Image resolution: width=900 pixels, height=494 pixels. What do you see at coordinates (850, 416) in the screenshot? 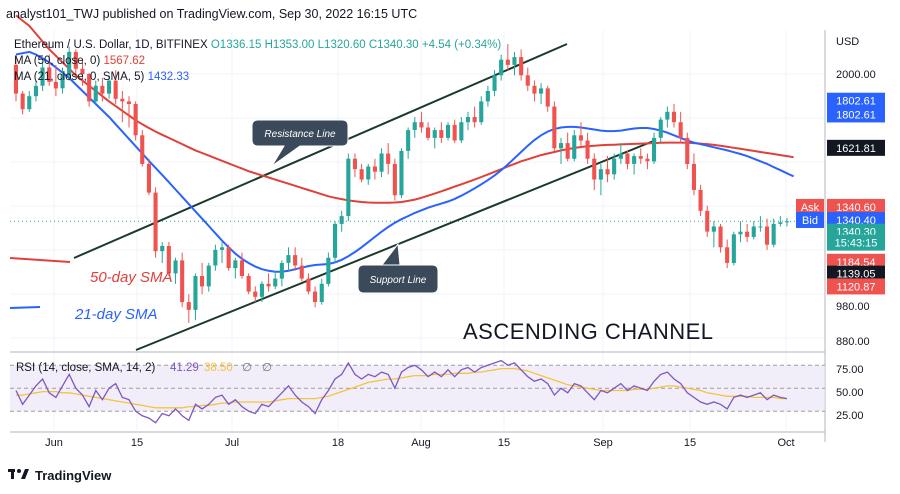
I see `rsi-tick-label: 25.00` at bounding box center [850, 416].